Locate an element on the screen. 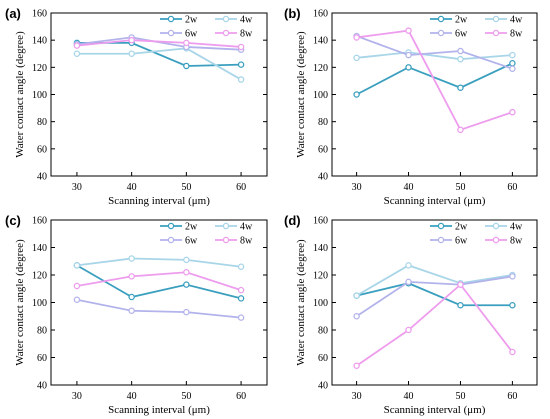 This screenshot has height=419, width=550. panel-4-series-2w-line is located at coordinates (434, 294).